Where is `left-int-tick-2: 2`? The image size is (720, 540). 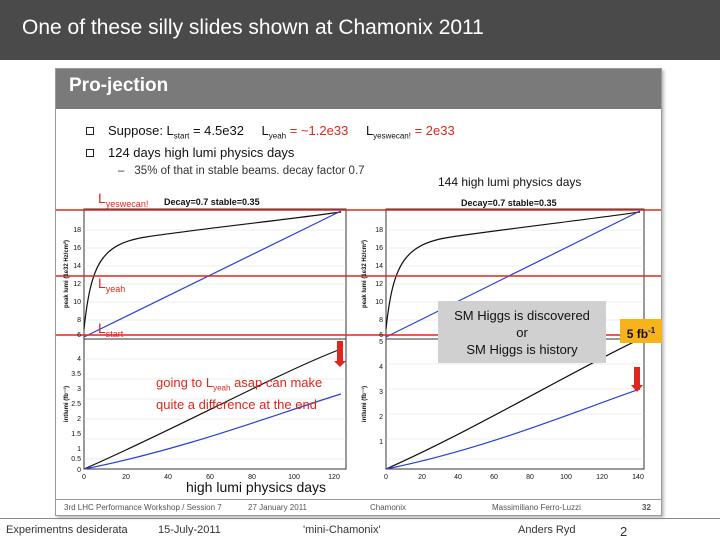
left-int-tick-2: 2 is located at coordinates (79, 419).